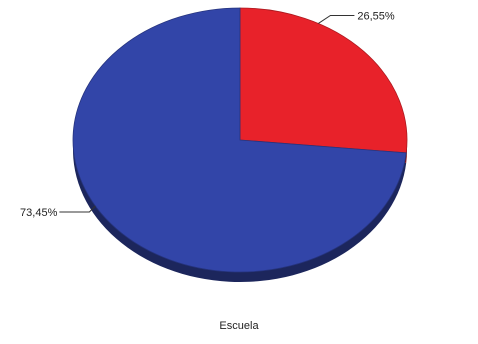  Describe the element at coordinates (239, 326) in the screenshot. I see `x-axis-label: Escuela` at that location.